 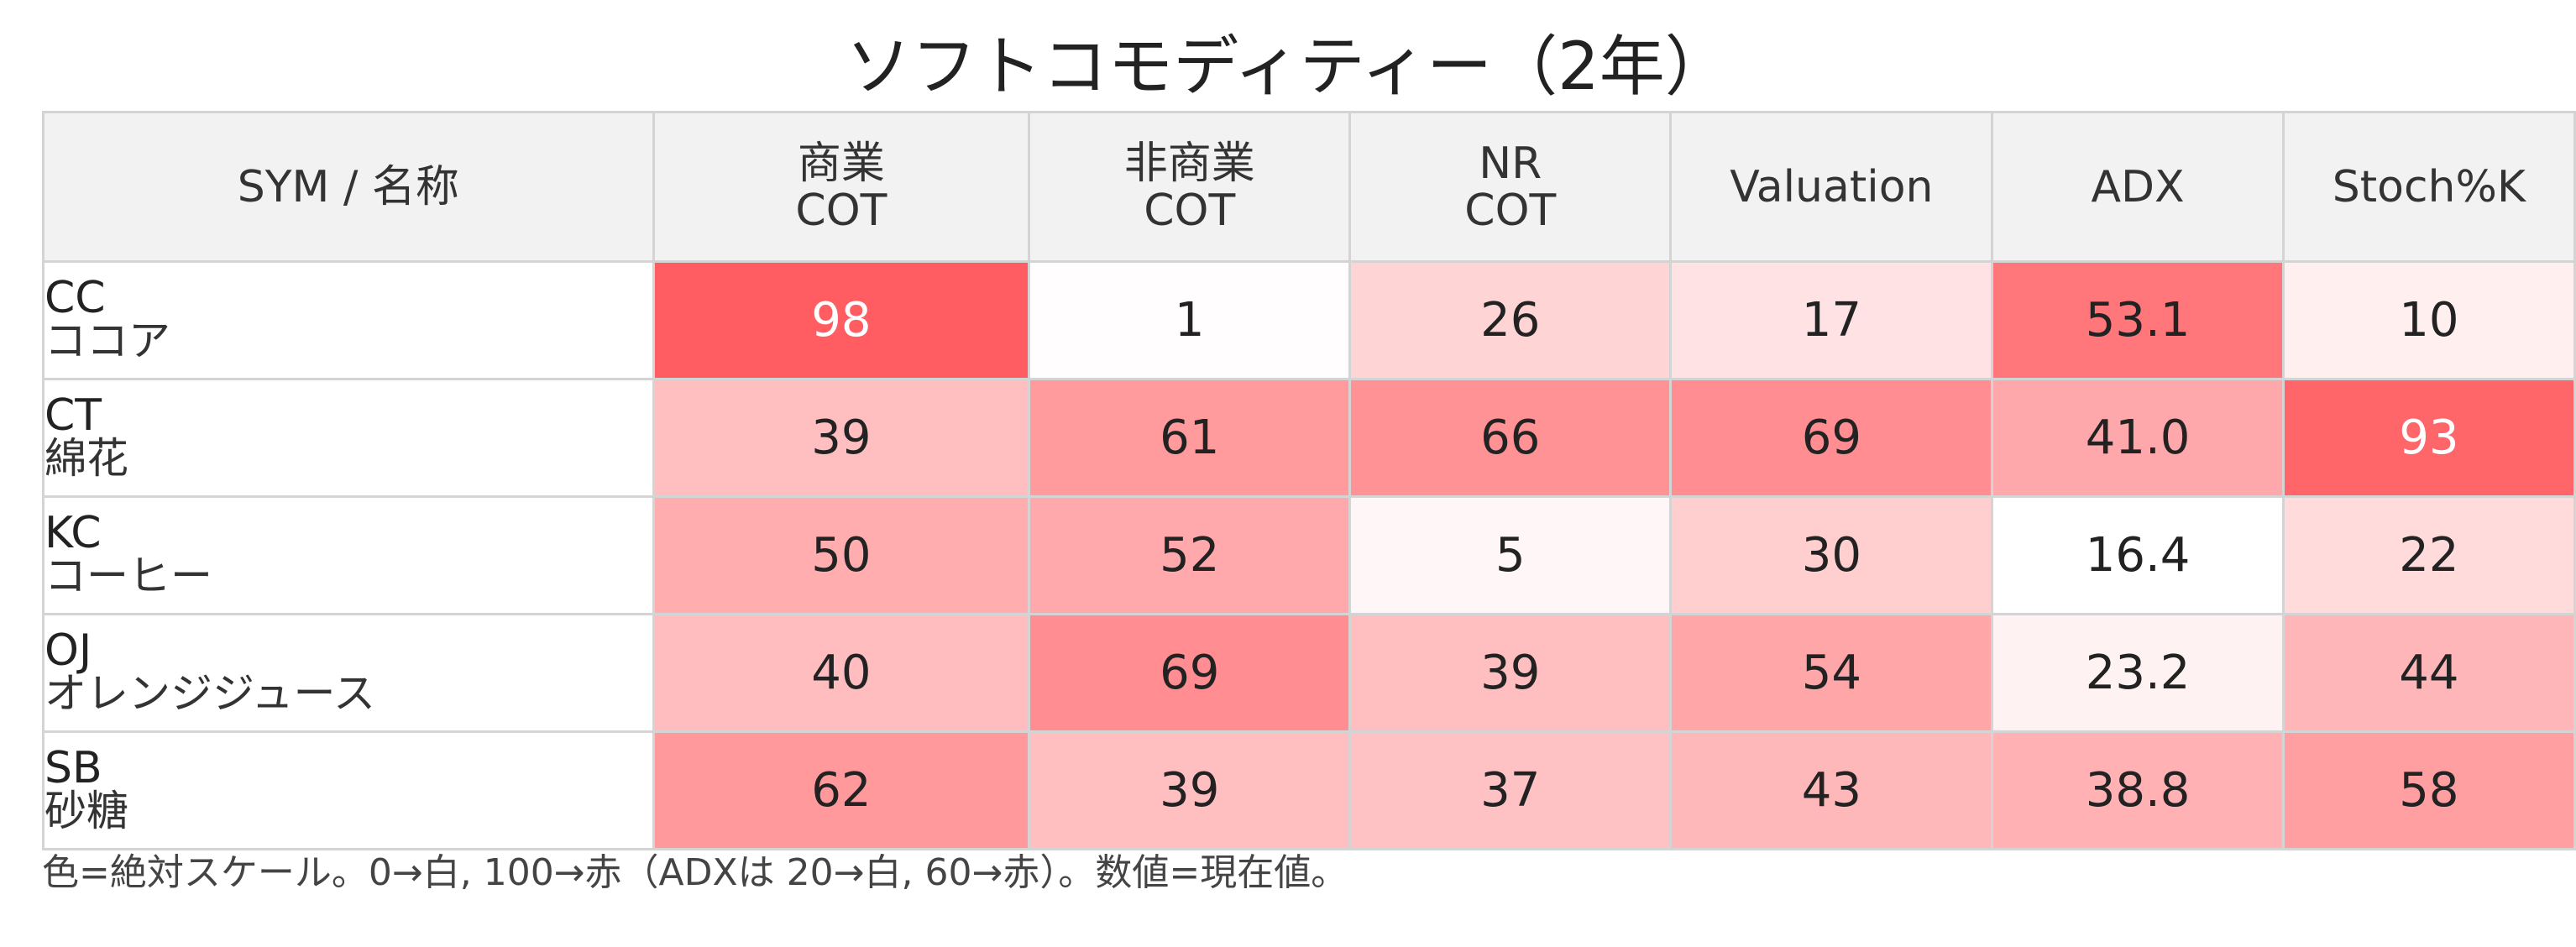 What do you see at coordinates (2138, 187) in the screenshot?
I see `column-header-adx: ADX` at bounding box center [2138, 187].